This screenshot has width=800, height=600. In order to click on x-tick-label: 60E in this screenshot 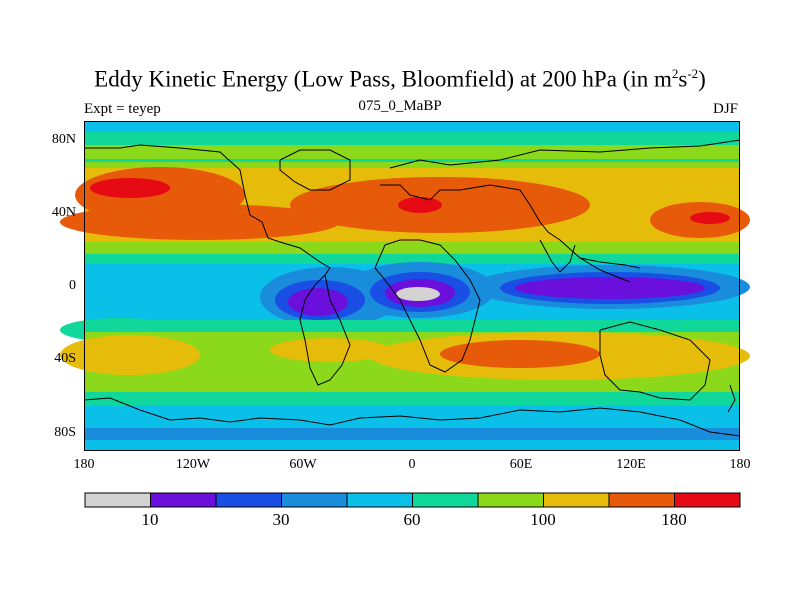, I will do `click(521, 464)`.